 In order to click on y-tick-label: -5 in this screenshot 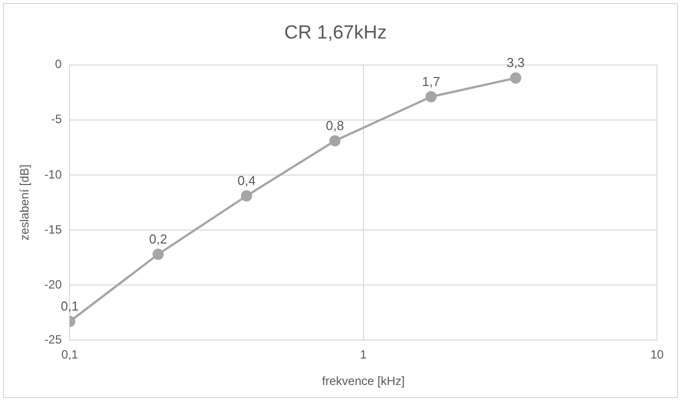, I will do `click(56, 119)`.